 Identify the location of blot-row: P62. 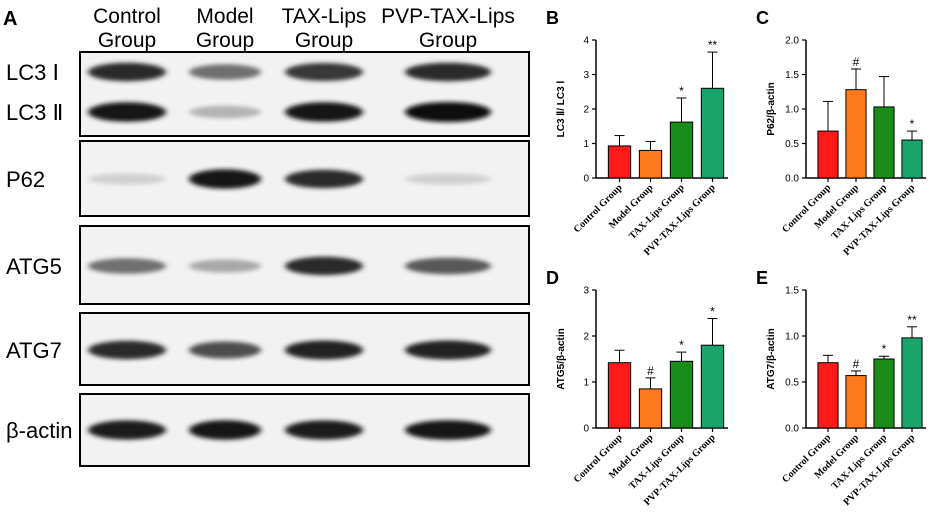
(268, 178).